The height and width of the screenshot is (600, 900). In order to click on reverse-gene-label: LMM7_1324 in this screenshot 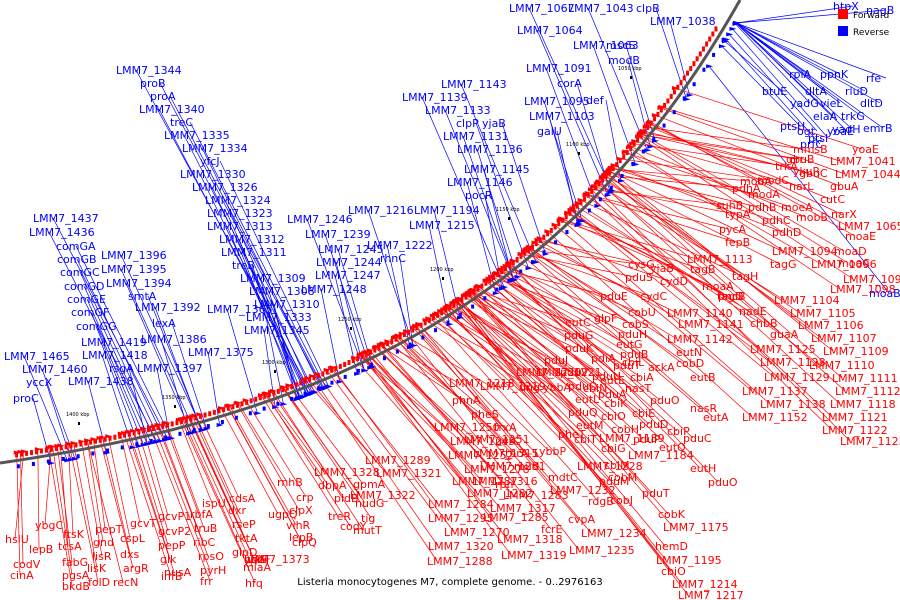, I will do `click(238, 200)`.